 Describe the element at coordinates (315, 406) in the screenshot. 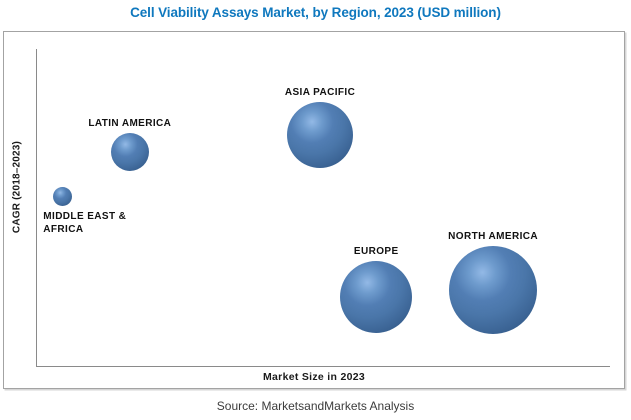

I see `source-note: Source: MarketsandMarkets Analysis` at that location.